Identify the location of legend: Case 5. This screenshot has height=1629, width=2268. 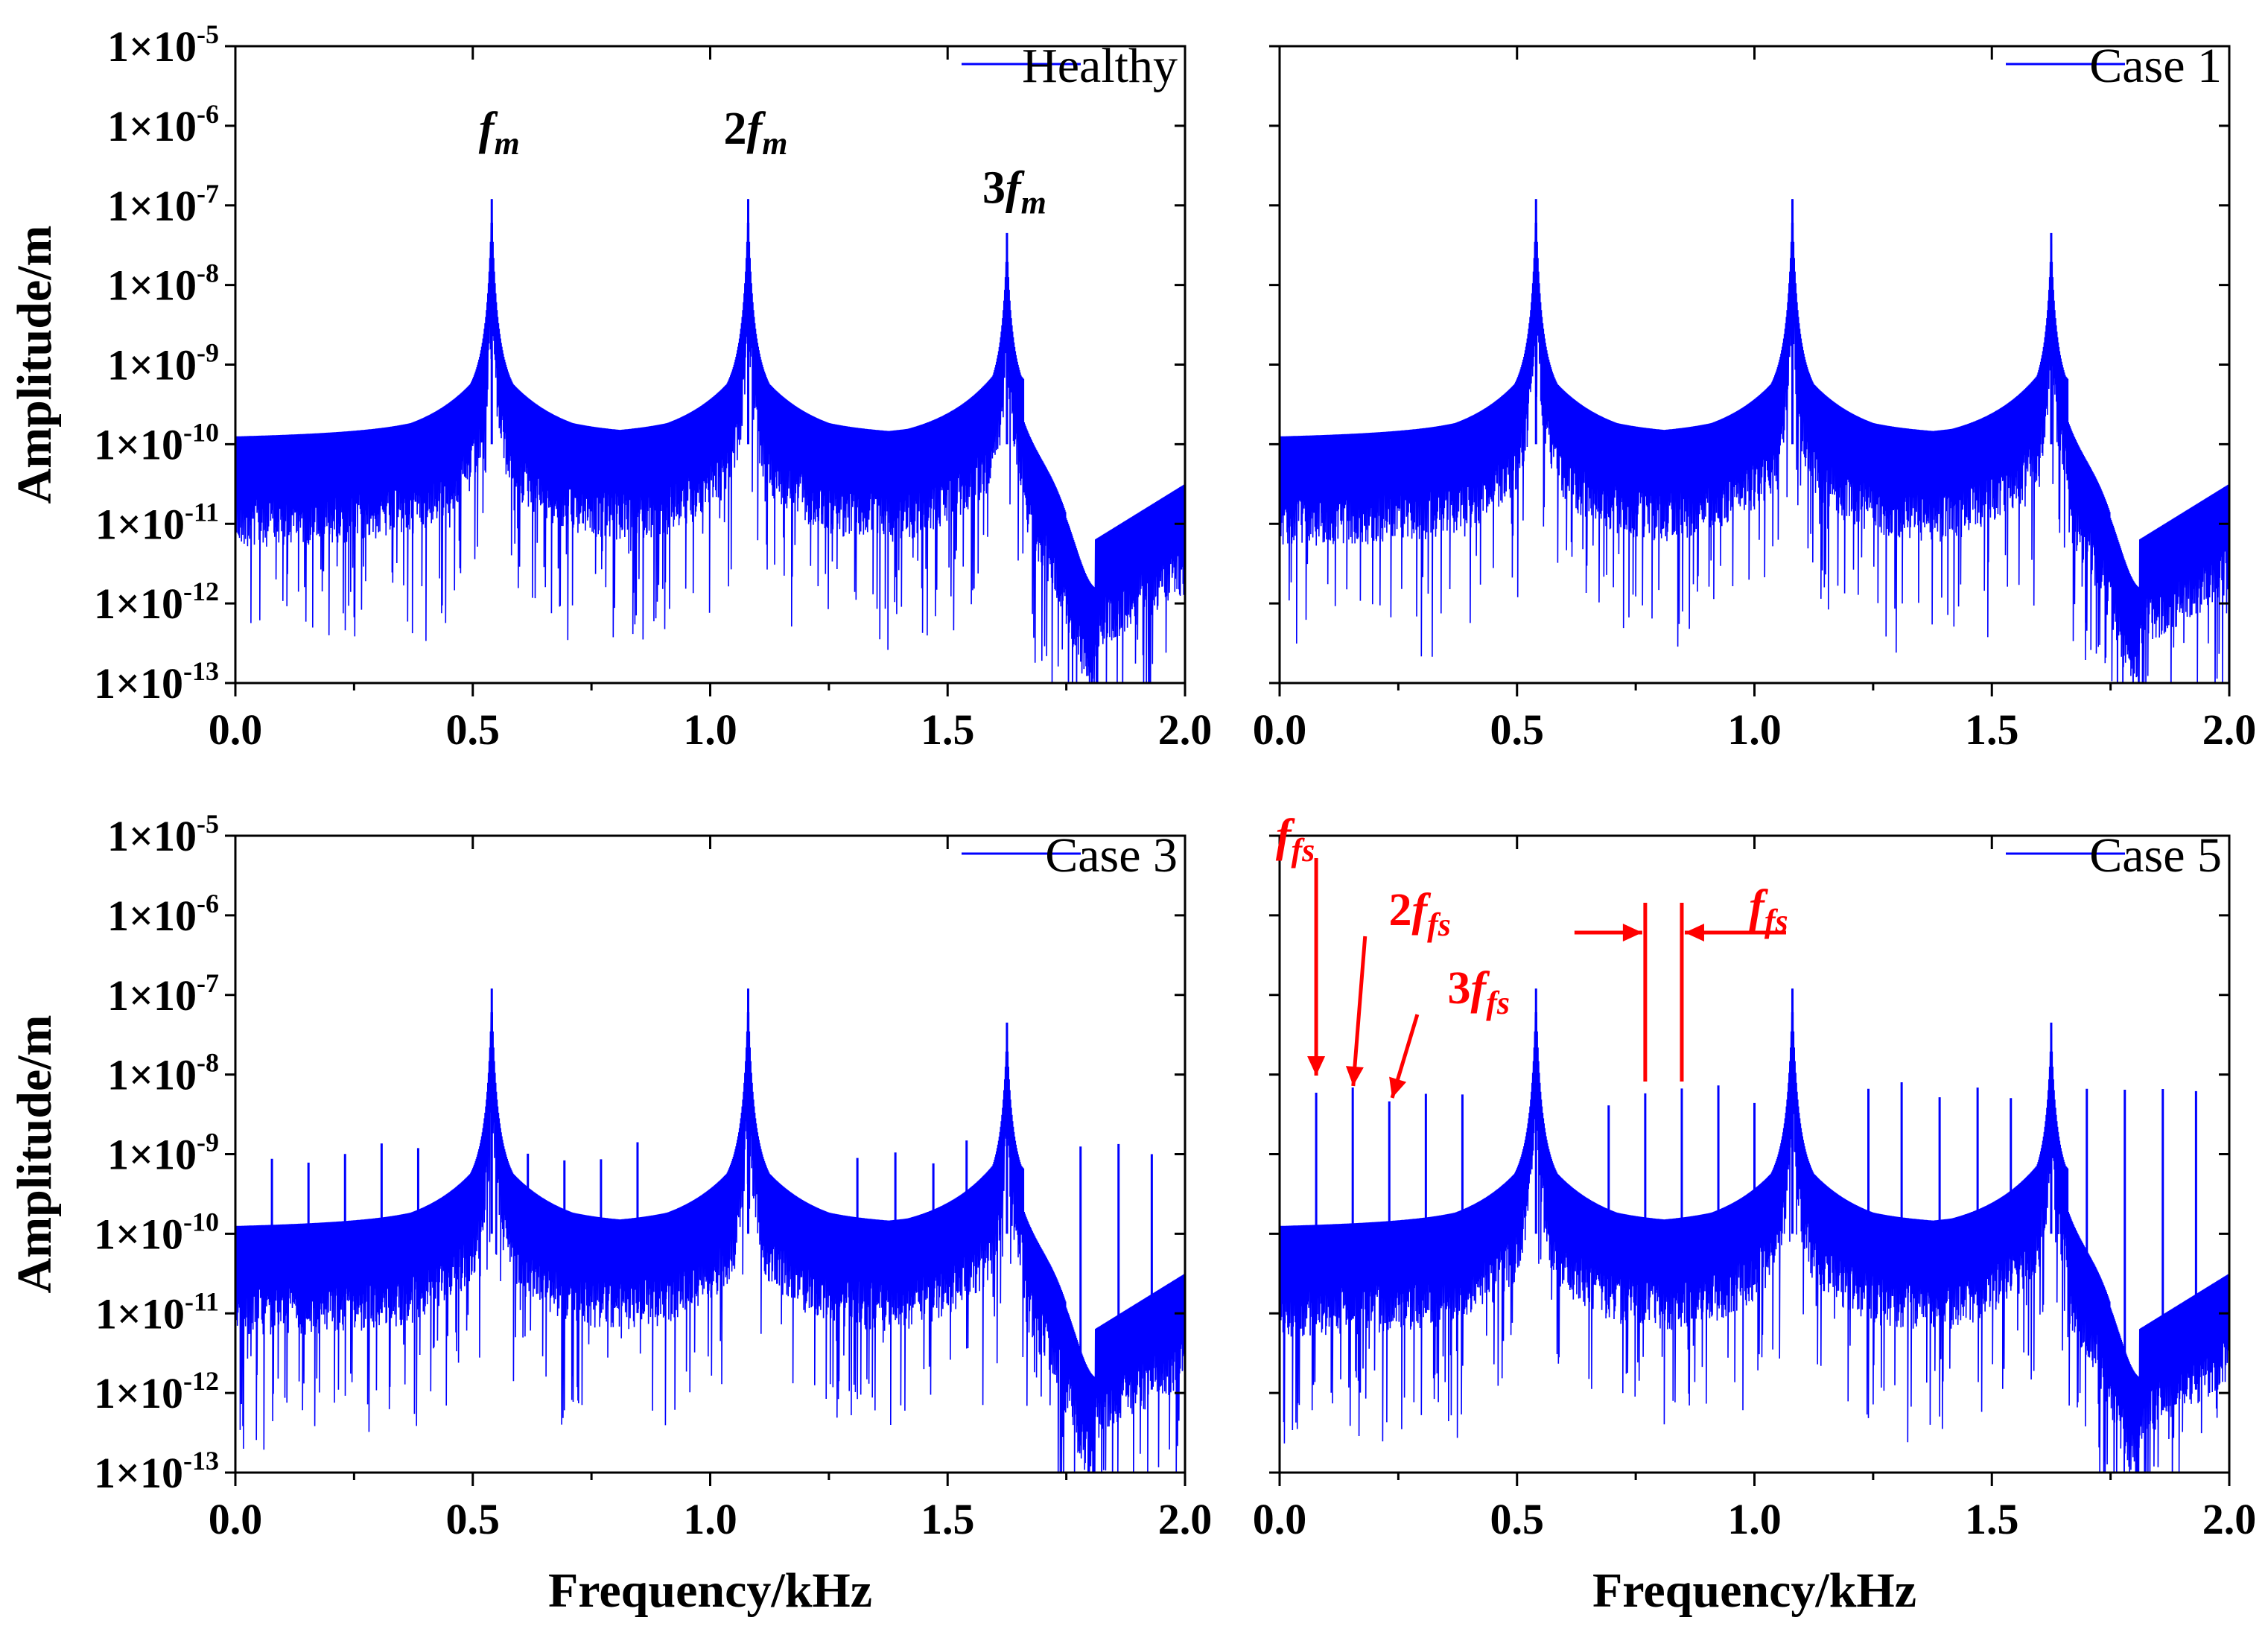
(2114, 856).